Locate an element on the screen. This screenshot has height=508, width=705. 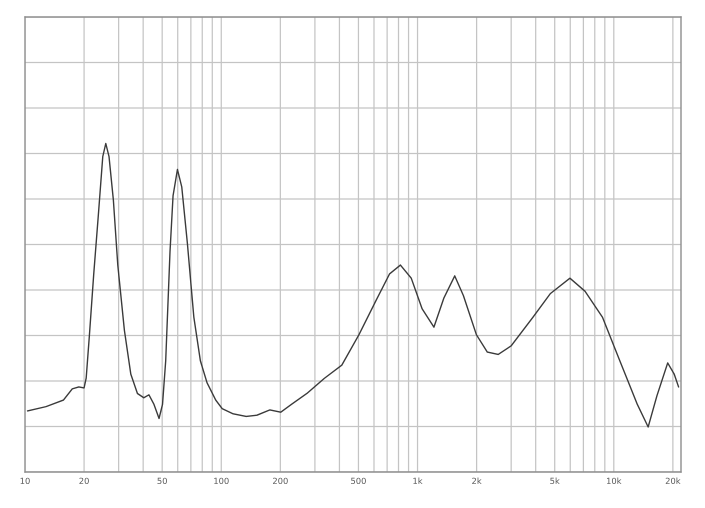
x-tick-label: 1k is located at coordinates (418, 481).